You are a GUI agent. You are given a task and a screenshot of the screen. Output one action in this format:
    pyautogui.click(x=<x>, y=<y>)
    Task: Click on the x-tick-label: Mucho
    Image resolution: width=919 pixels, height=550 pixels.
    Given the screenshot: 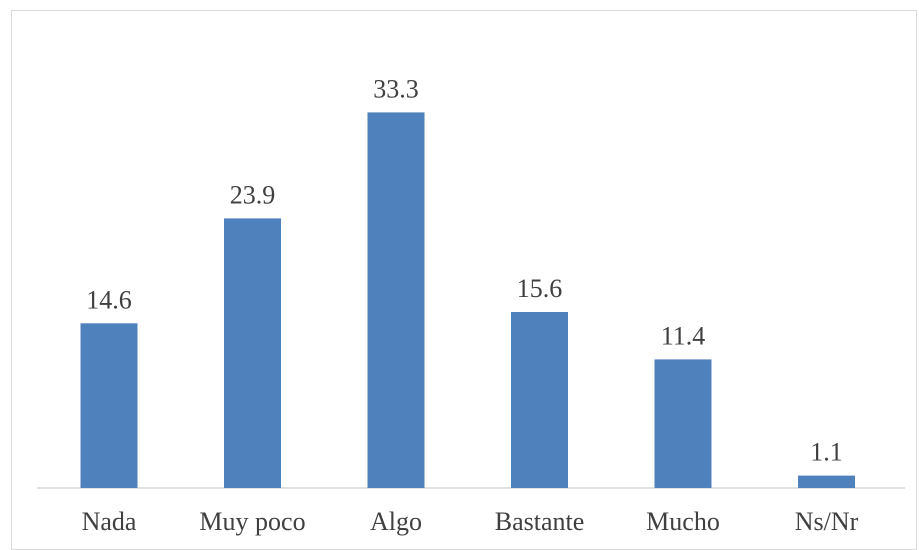 What is the action you would take?
    pyautogui.click(x=683, y=521)
    